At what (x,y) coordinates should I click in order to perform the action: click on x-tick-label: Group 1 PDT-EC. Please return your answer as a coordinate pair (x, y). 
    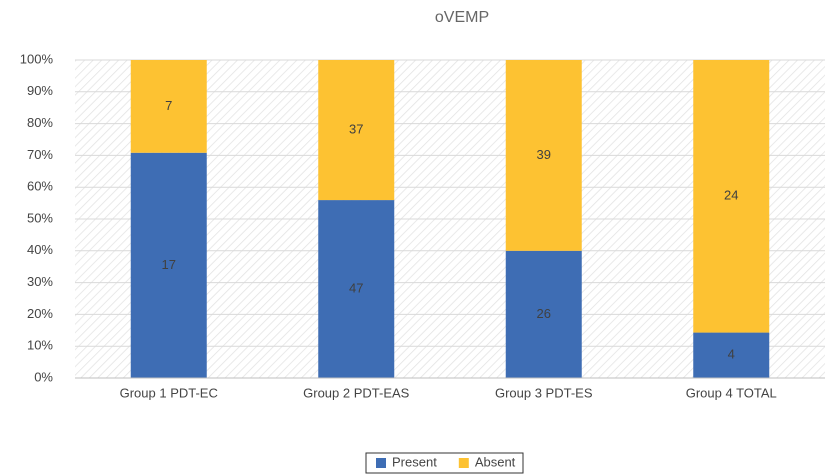
    Looking at the image, I should click on (169, 392).